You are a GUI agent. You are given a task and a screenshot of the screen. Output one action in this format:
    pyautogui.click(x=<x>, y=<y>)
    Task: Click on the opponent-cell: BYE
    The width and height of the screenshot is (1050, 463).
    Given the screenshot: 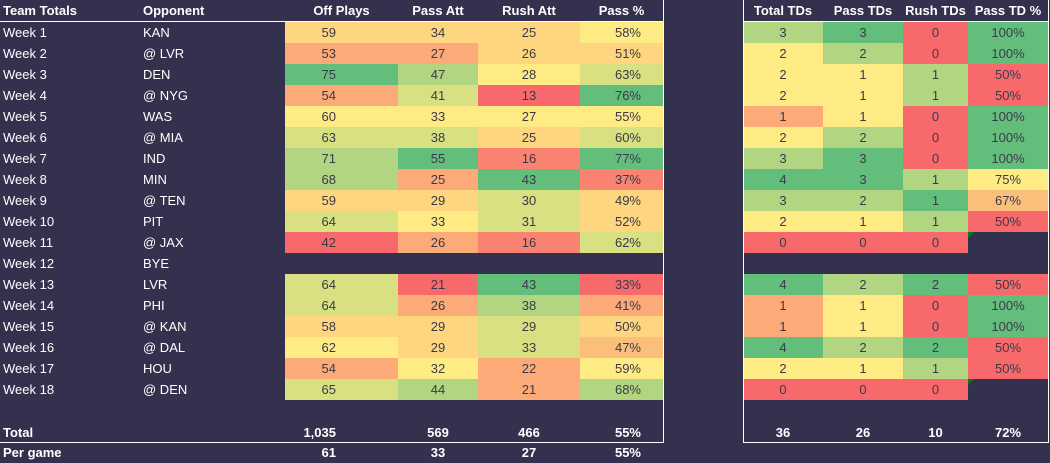 What is the action you would take?
    pyautogui.click(x=156, y=263)
    